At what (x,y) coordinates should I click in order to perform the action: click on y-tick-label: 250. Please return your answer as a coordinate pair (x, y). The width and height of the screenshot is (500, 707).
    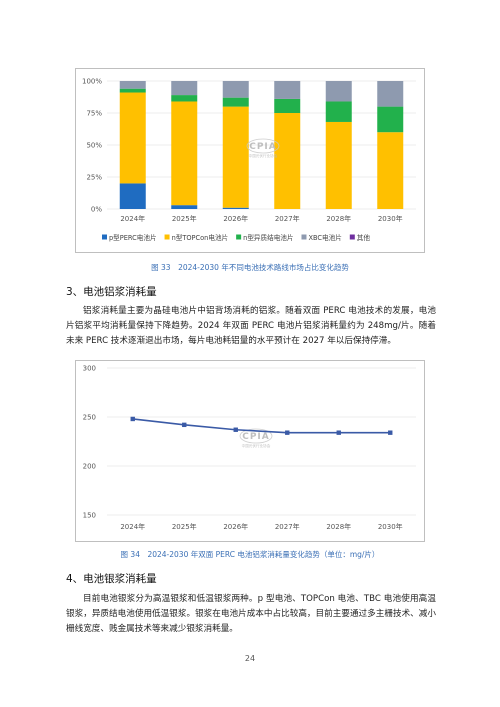
    Looking at the image, I should click on (89, 418).